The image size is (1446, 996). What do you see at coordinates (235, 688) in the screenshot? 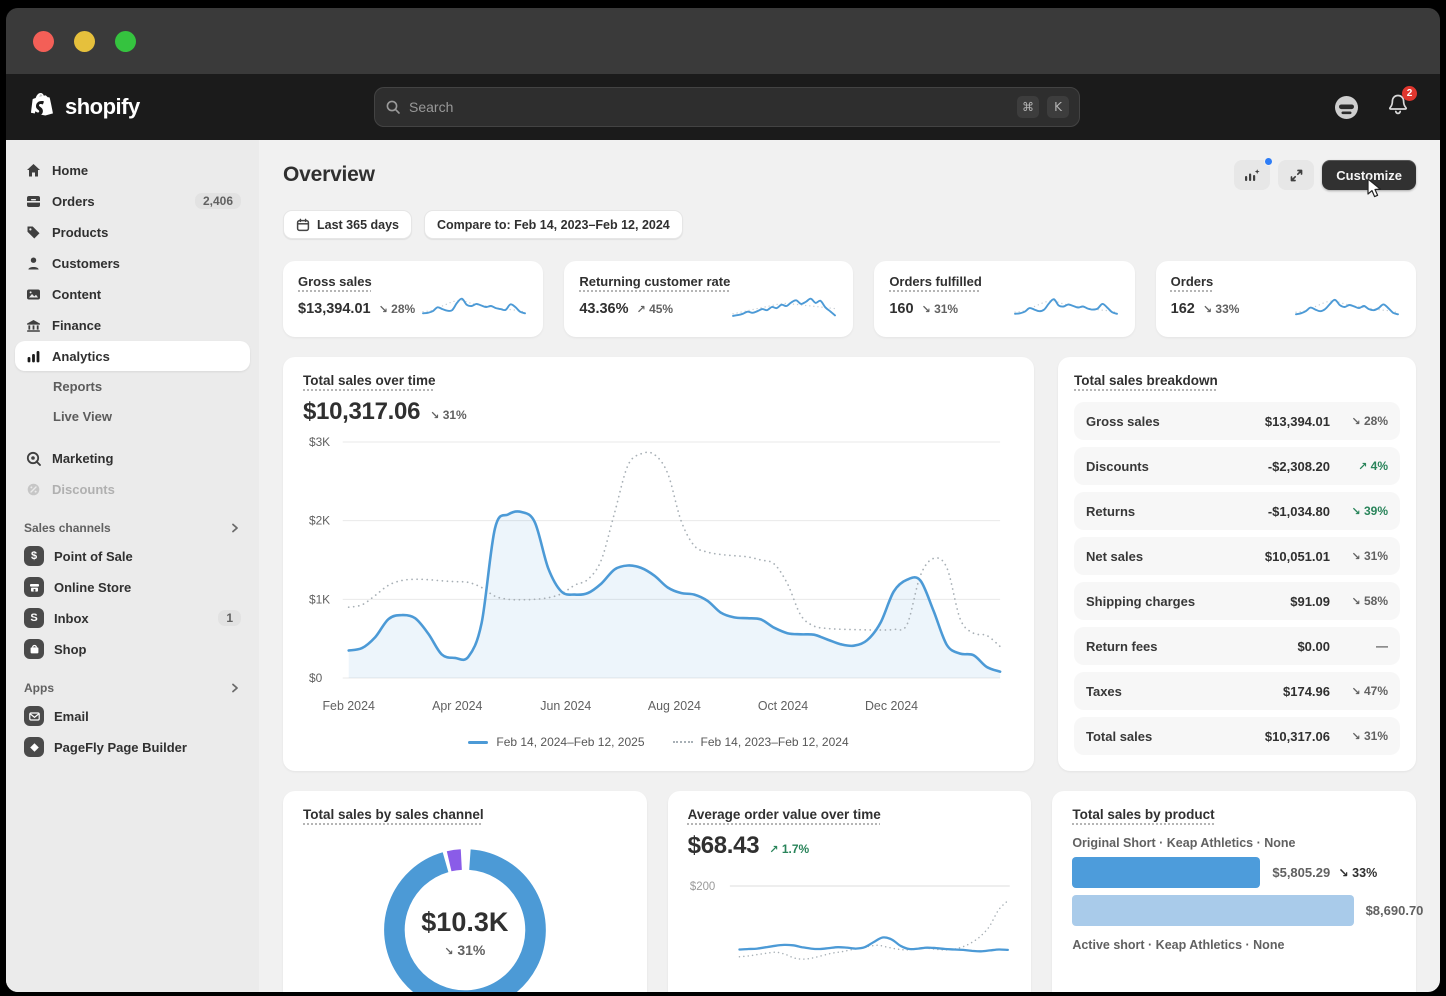
I see `chevron-right-icon` at bounding box center [235, 688].